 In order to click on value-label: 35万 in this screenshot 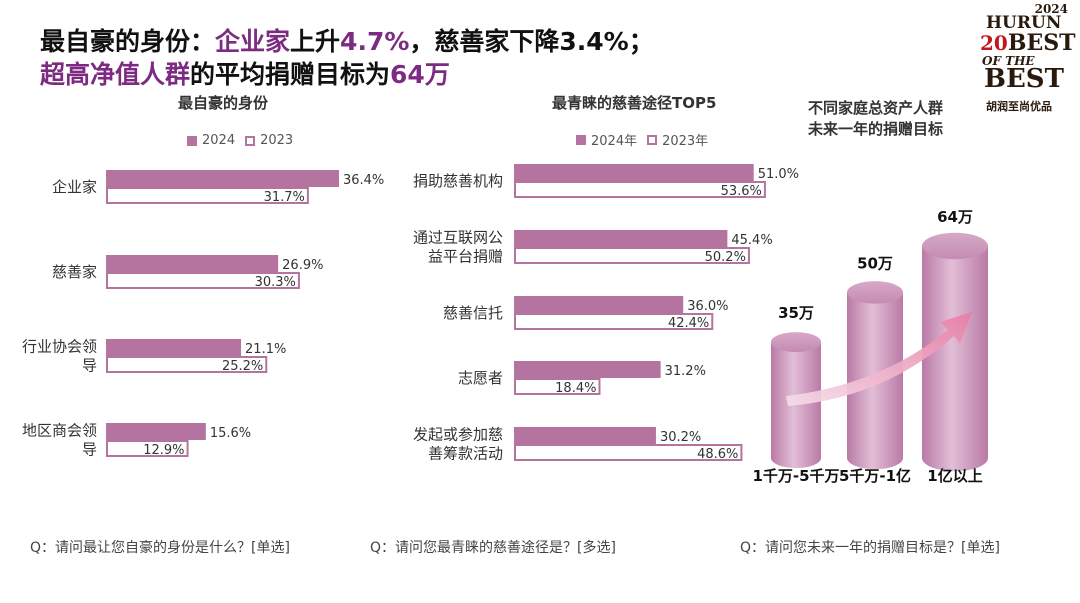, I will do `click(796, 313)`.